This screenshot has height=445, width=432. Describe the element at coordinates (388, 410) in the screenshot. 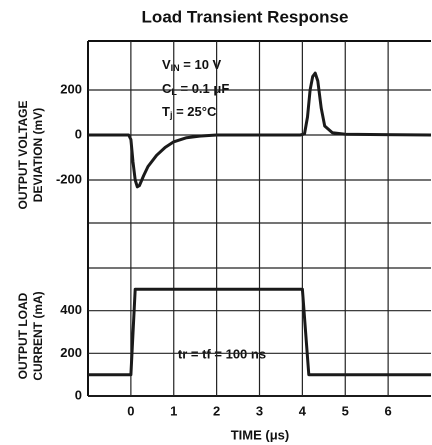

I see `x-tick-label: 6` at that location.